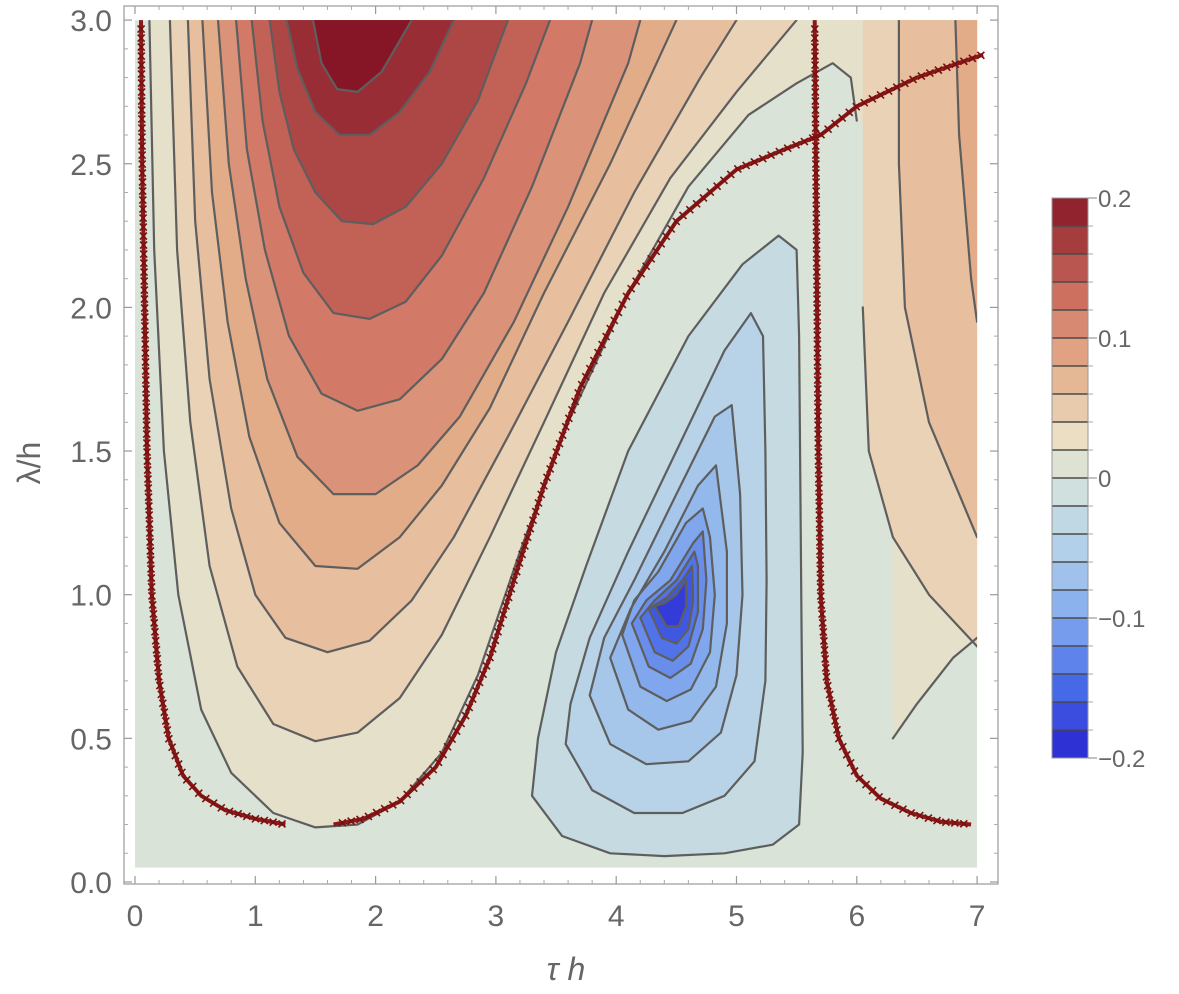  I want to click on x-tick-label: 1, so click(255, 916).